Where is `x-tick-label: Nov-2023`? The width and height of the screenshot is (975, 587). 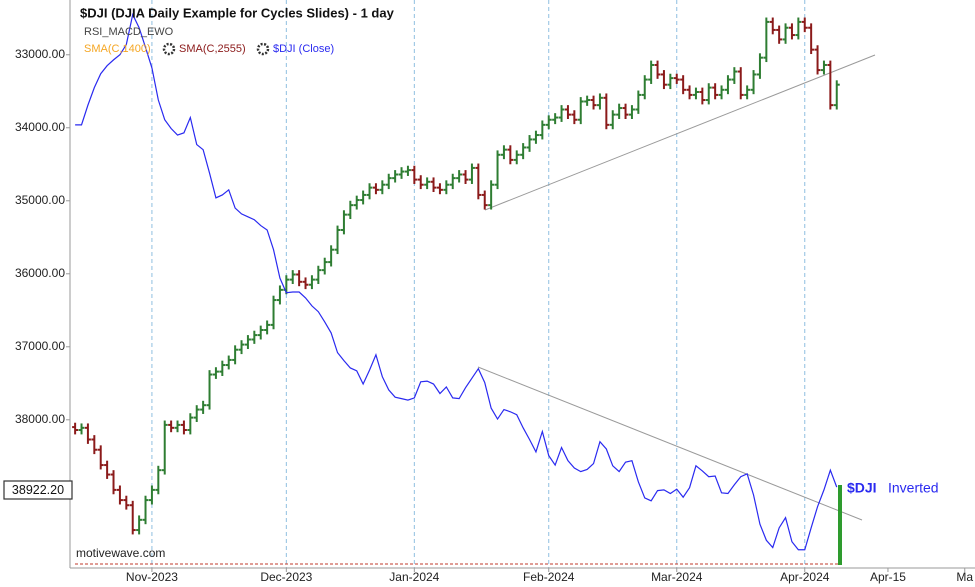 x-tick-label: Nov-2023 is located at coordinates (152, 577).